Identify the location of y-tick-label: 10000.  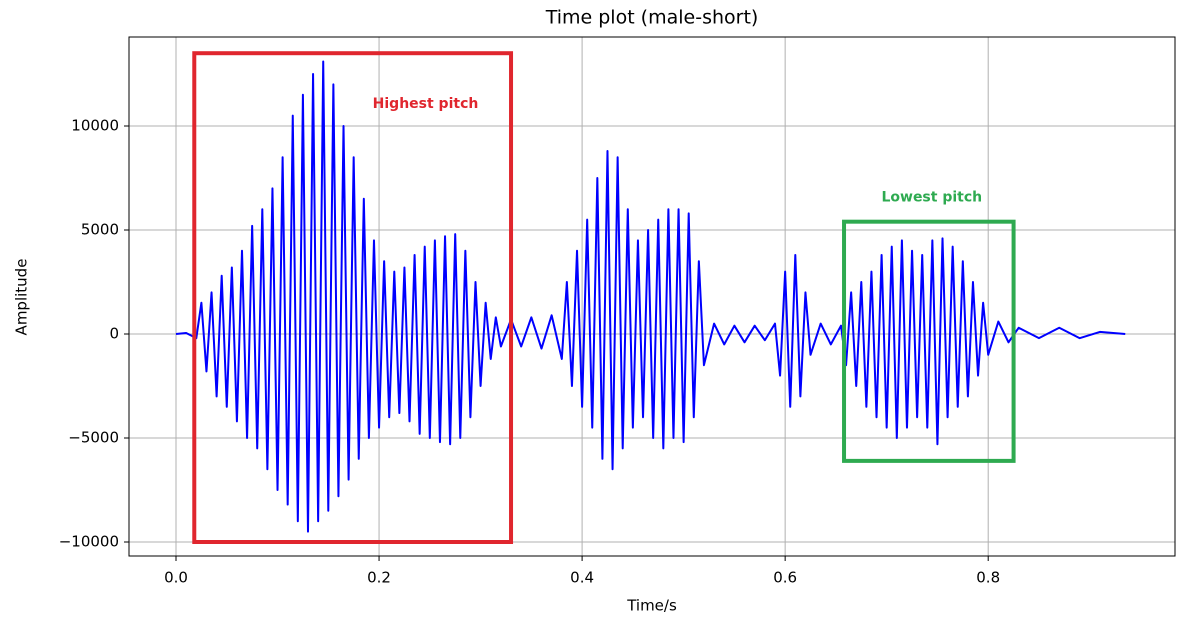
(95, 126).